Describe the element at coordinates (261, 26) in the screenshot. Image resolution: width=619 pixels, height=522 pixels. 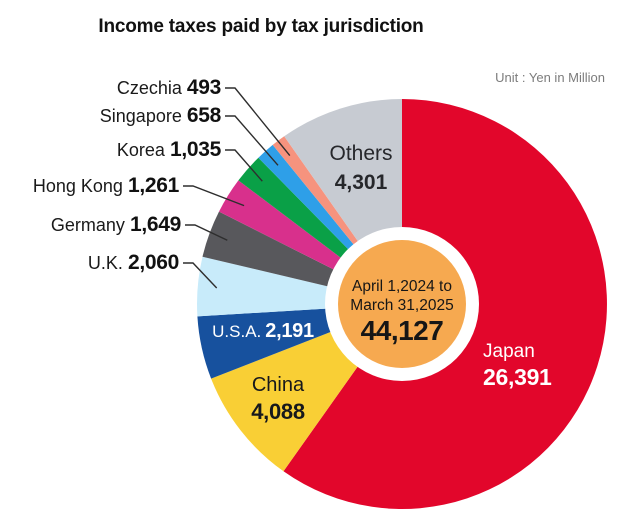
I see `chart-title: Income taxes paid by tax jurisdiction` at that location.